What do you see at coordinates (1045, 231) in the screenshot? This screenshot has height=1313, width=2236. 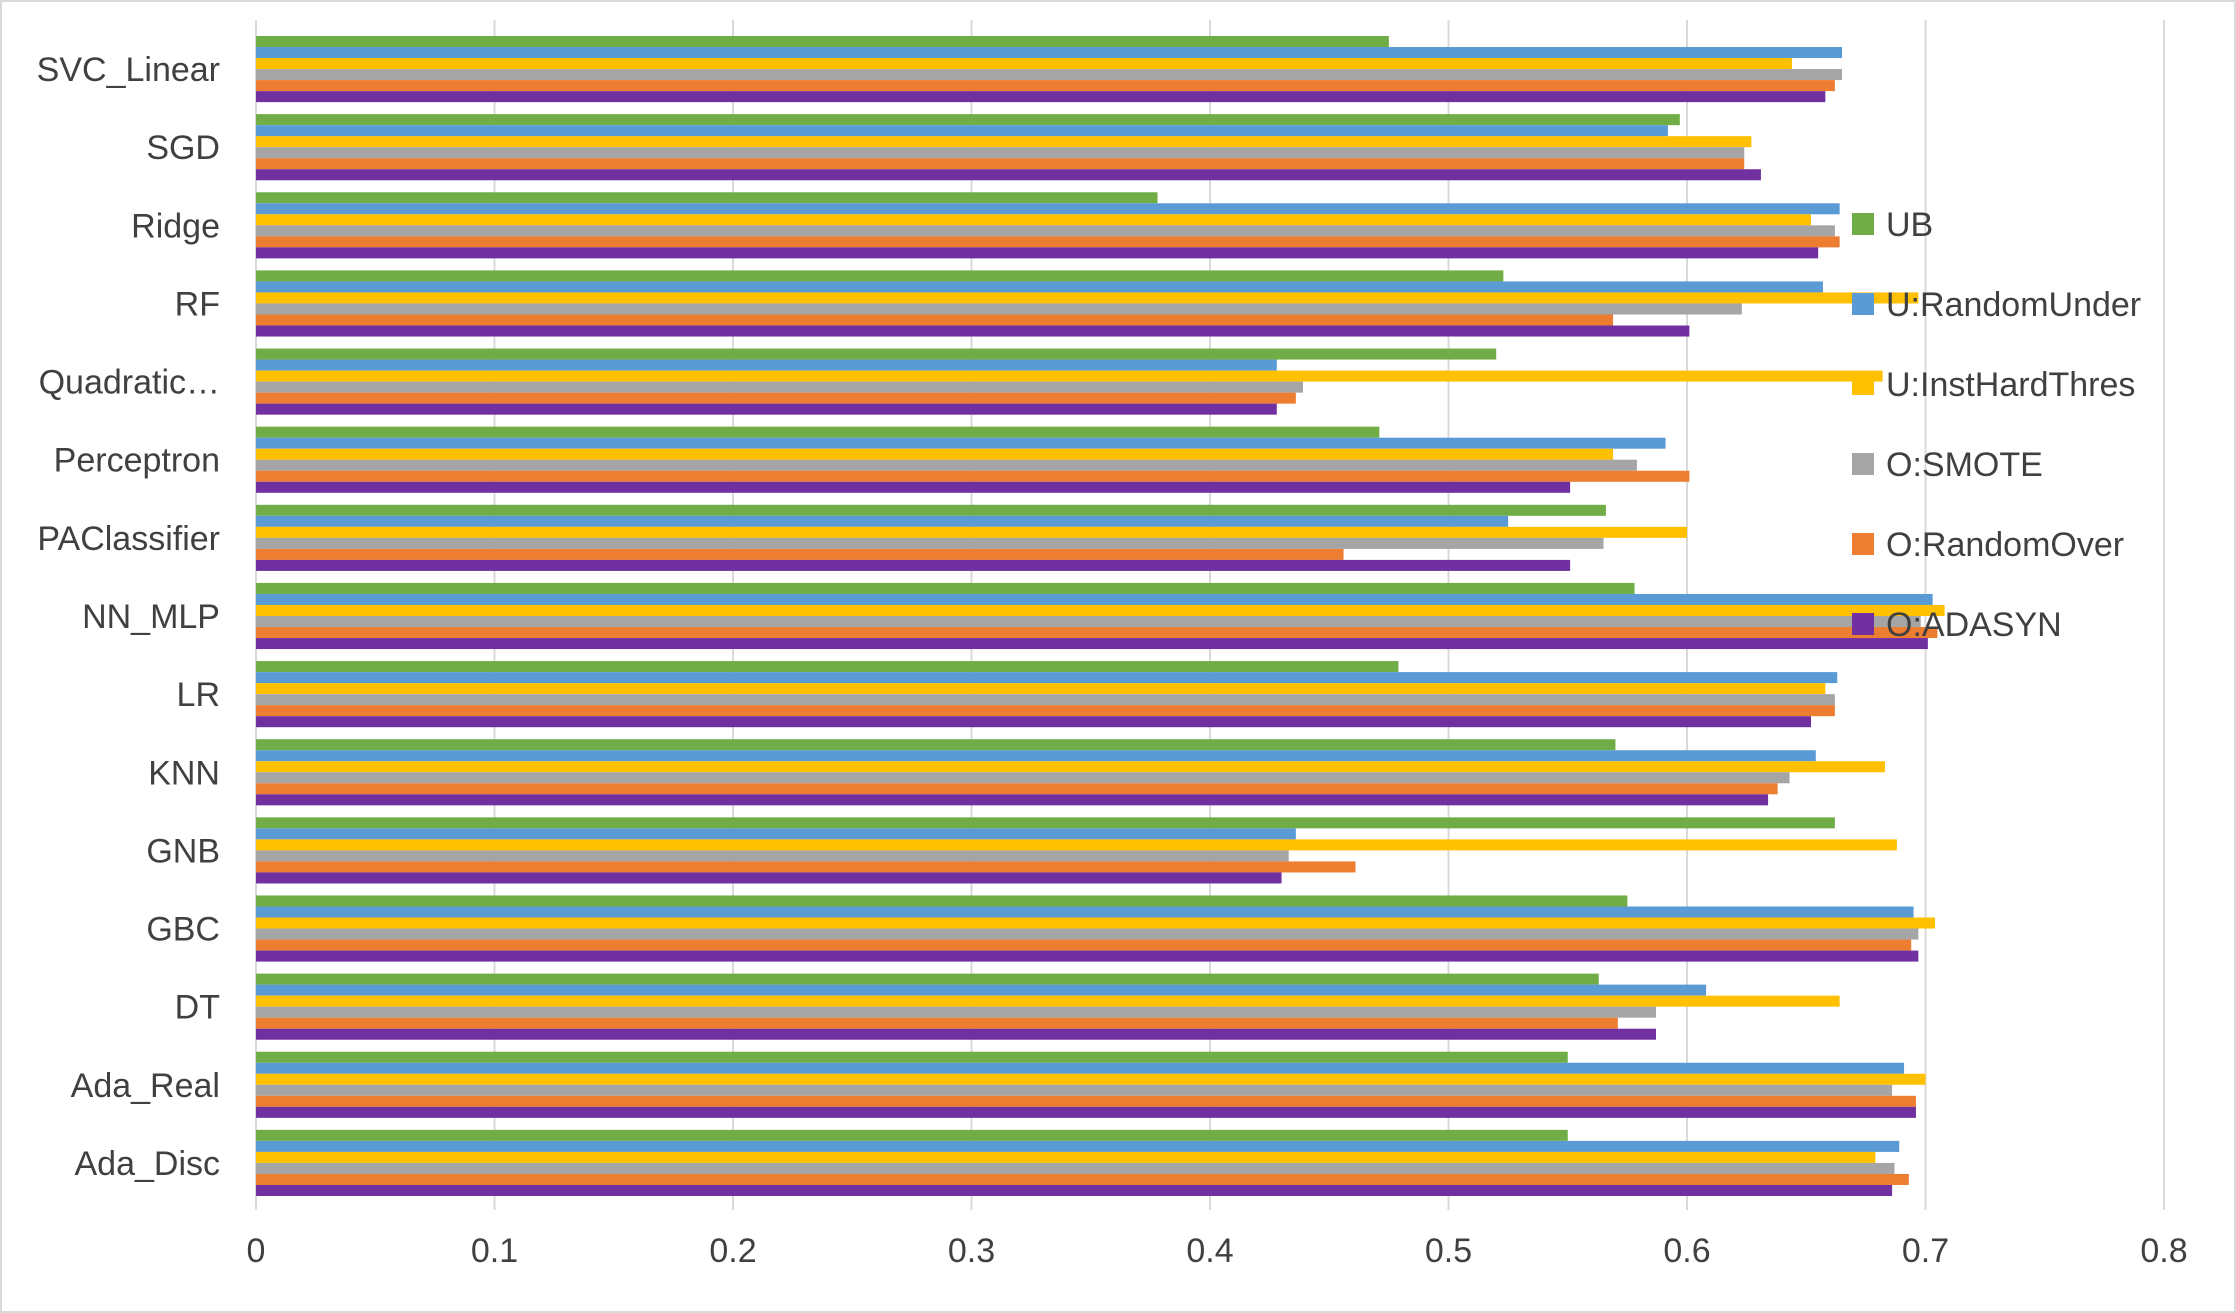 I see `bar-ridge-o-smote` at bounding box center [1045, 231].